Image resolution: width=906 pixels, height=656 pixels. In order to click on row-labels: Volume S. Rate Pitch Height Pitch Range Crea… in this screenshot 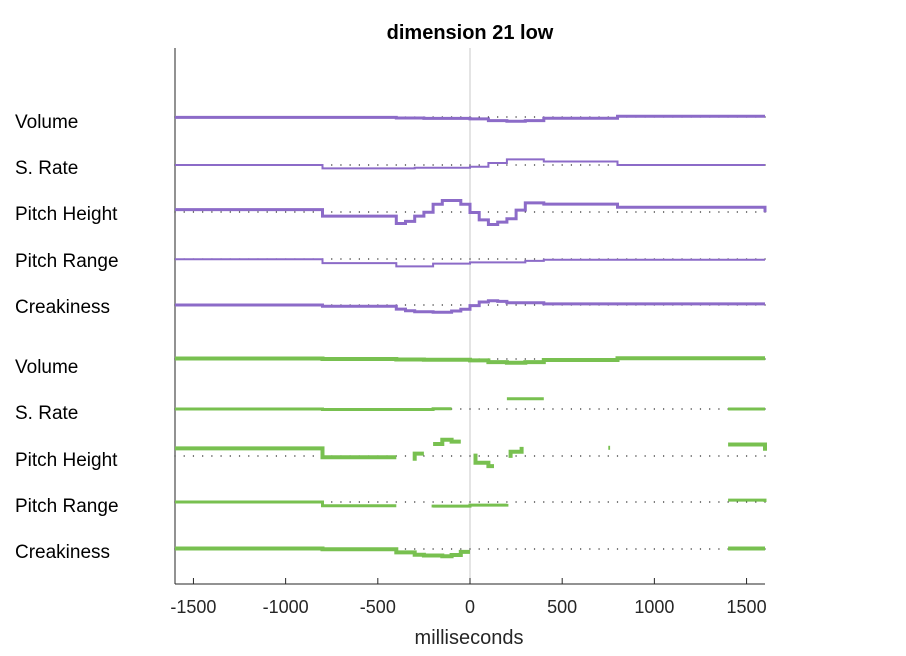, I will do `click(67, 337)`.